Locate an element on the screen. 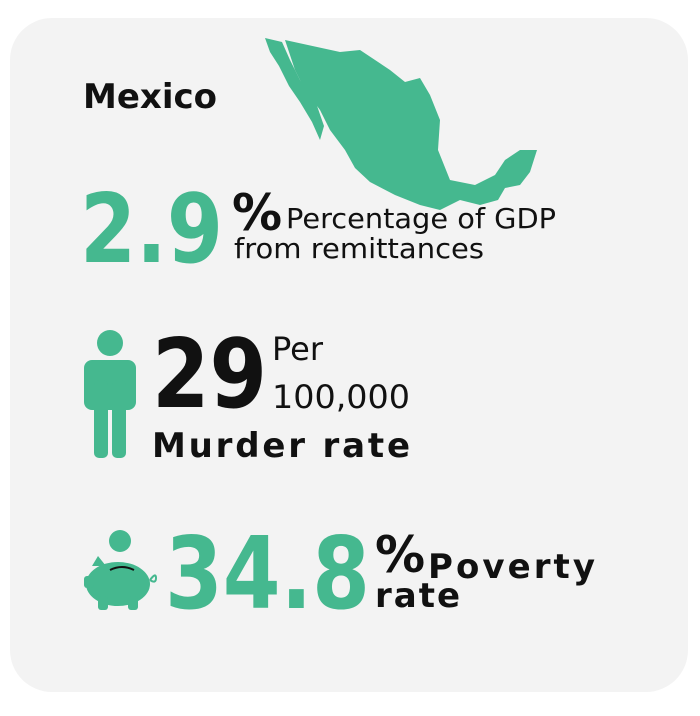  piggy-bank-icon is located at coordinates (121, 570).